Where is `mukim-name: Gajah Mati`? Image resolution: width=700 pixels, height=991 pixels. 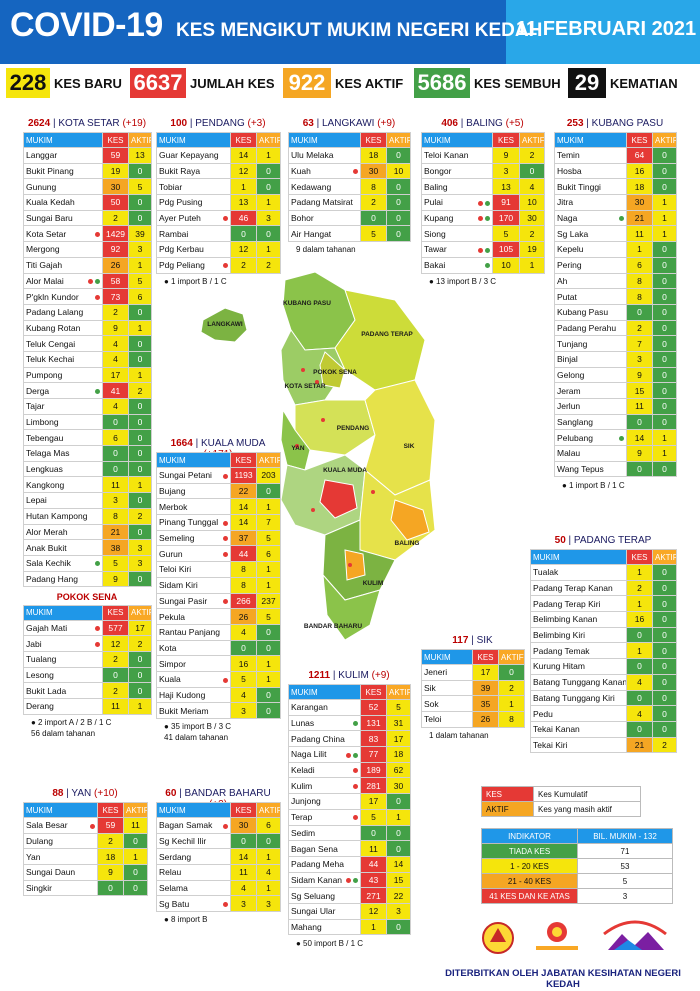 mukim-name: Gajah Mati is located at coordinates (63, 628).